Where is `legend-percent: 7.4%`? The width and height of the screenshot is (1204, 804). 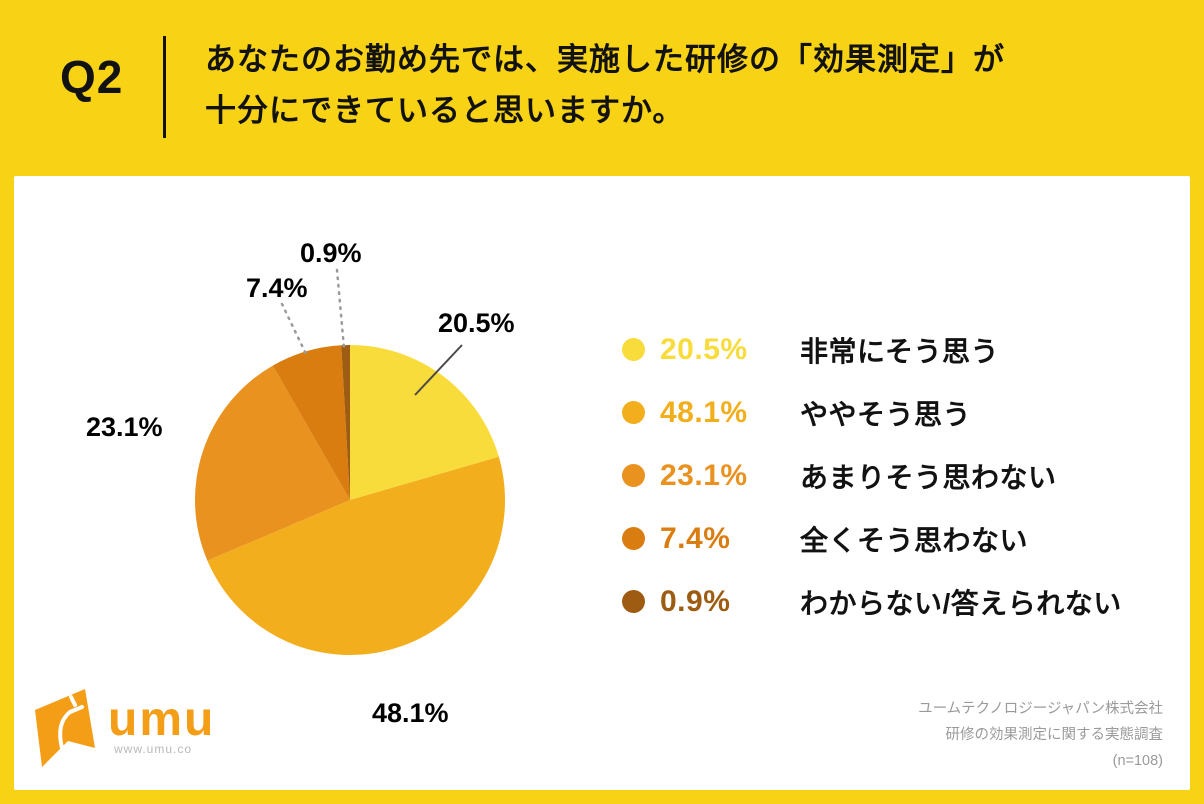 legend-percent: 7.4% is located at coordinates (695, 538).